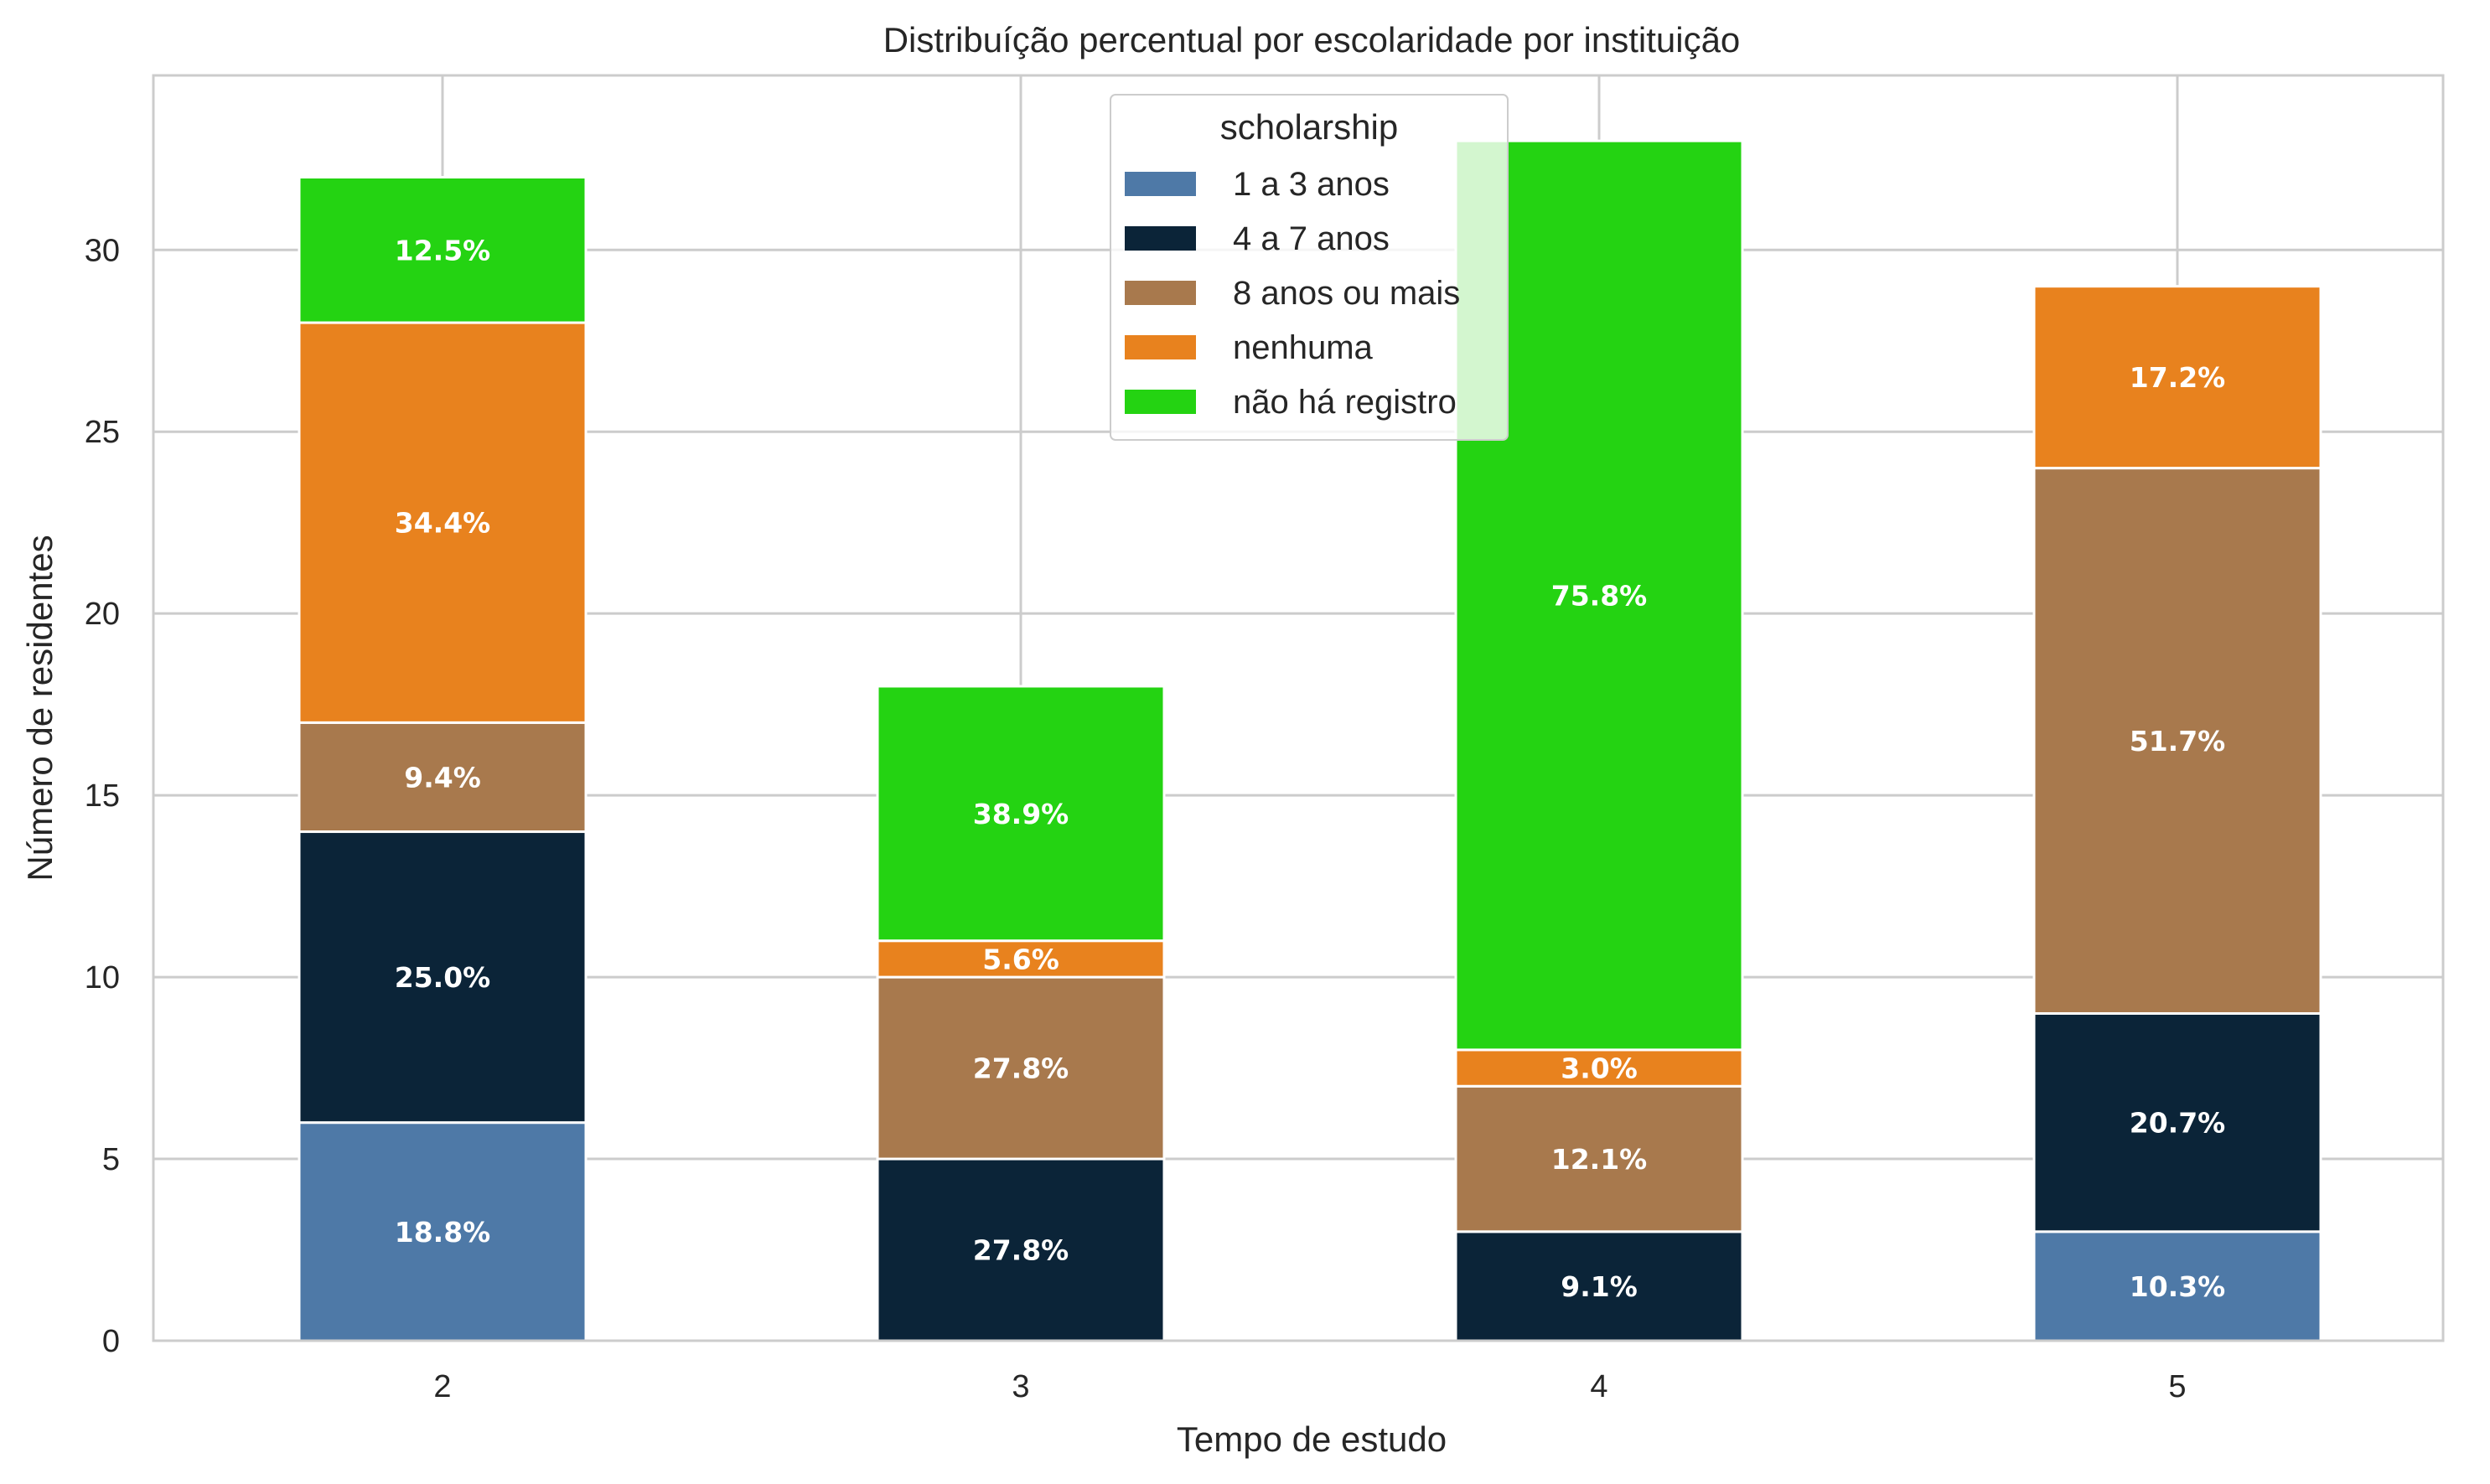  I want to click on data-label: 18.8%, so click(443, 1232).